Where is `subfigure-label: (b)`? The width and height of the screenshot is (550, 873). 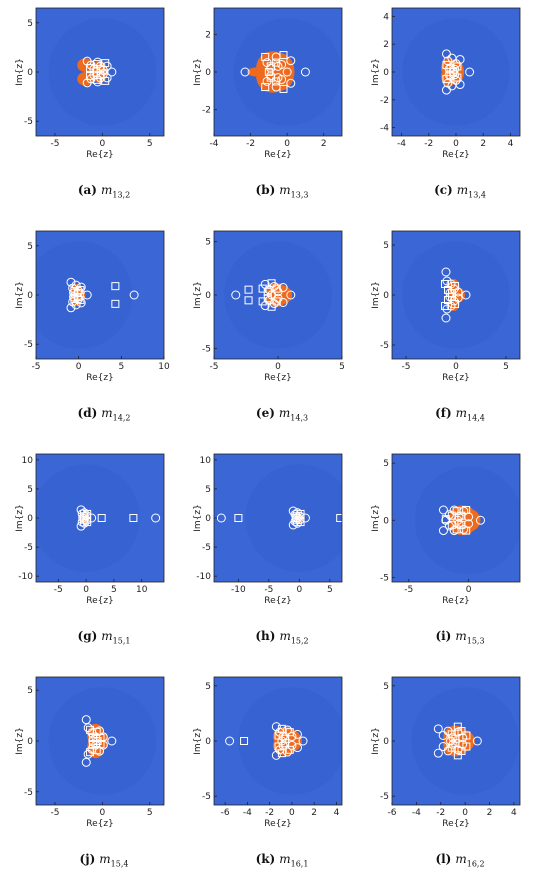 subfigure-label: (b) is located at coordinates (265, 190).